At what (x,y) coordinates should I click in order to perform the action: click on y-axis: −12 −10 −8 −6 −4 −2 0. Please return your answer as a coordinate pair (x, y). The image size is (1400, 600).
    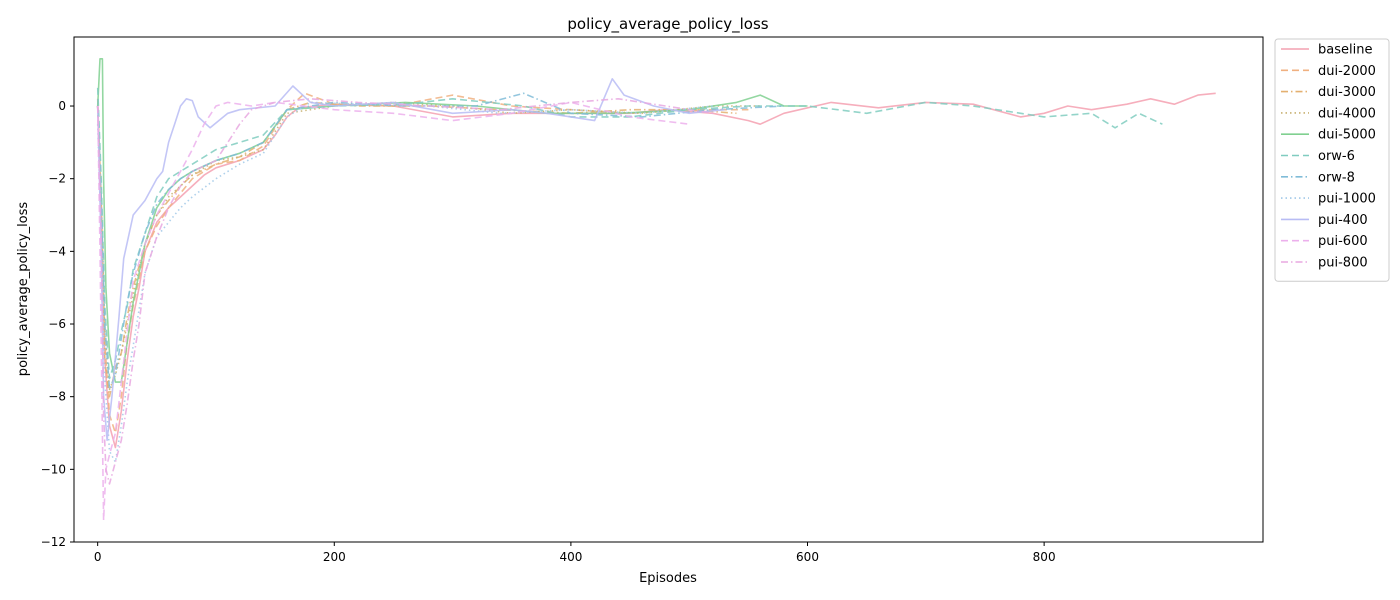
    Looking at the image, I should click on (57, 324).